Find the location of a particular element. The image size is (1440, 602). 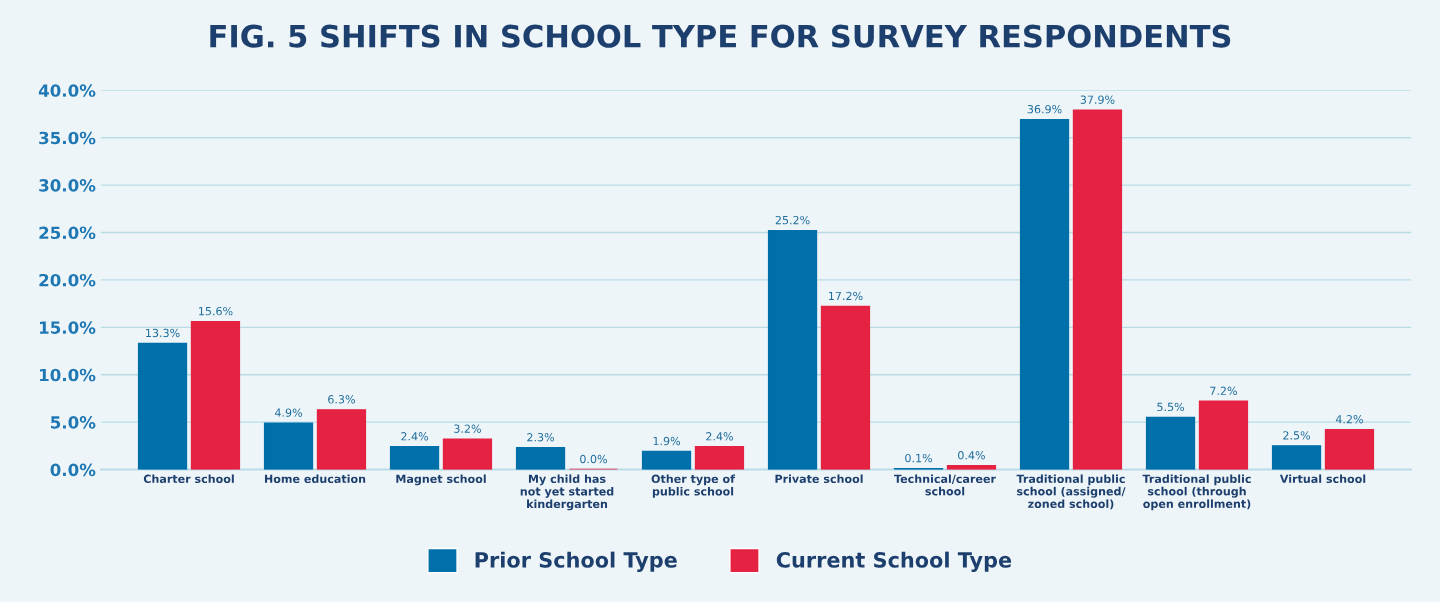

data-label: 36.9% is located at coordinates (1044, 109).